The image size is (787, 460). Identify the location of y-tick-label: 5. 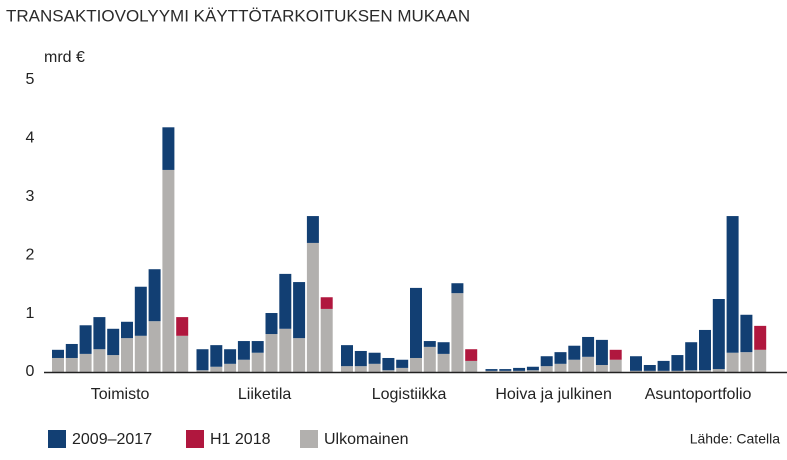
(30, 79).